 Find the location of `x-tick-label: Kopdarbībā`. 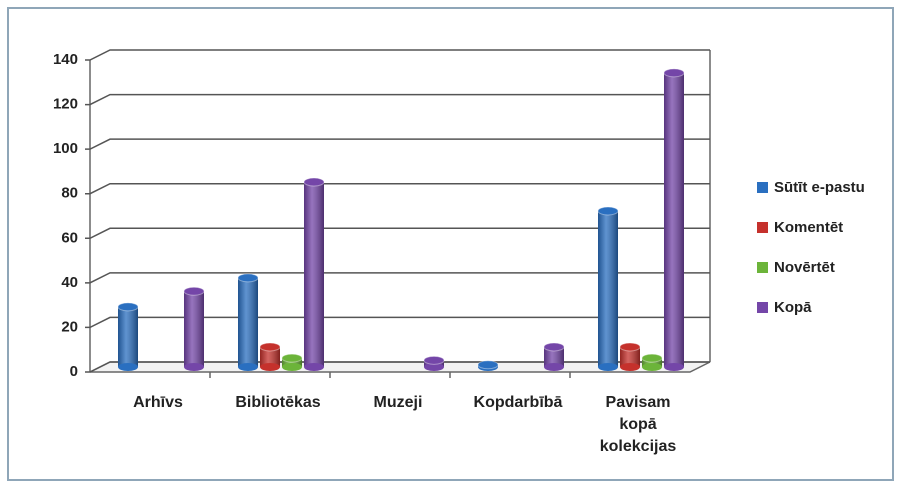

x-tick-label: Kopdarbībā is located at coordinates (518, 402).